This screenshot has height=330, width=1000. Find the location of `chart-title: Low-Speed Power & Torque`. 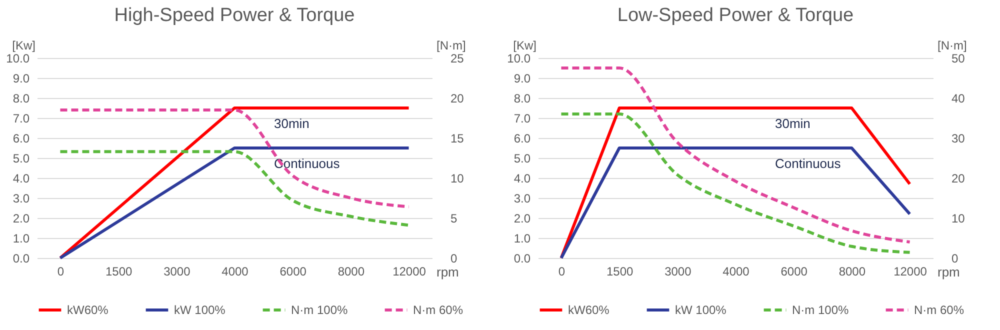

chart-title: Low-Speed Power & Torque is located at coordinates (735, 15).